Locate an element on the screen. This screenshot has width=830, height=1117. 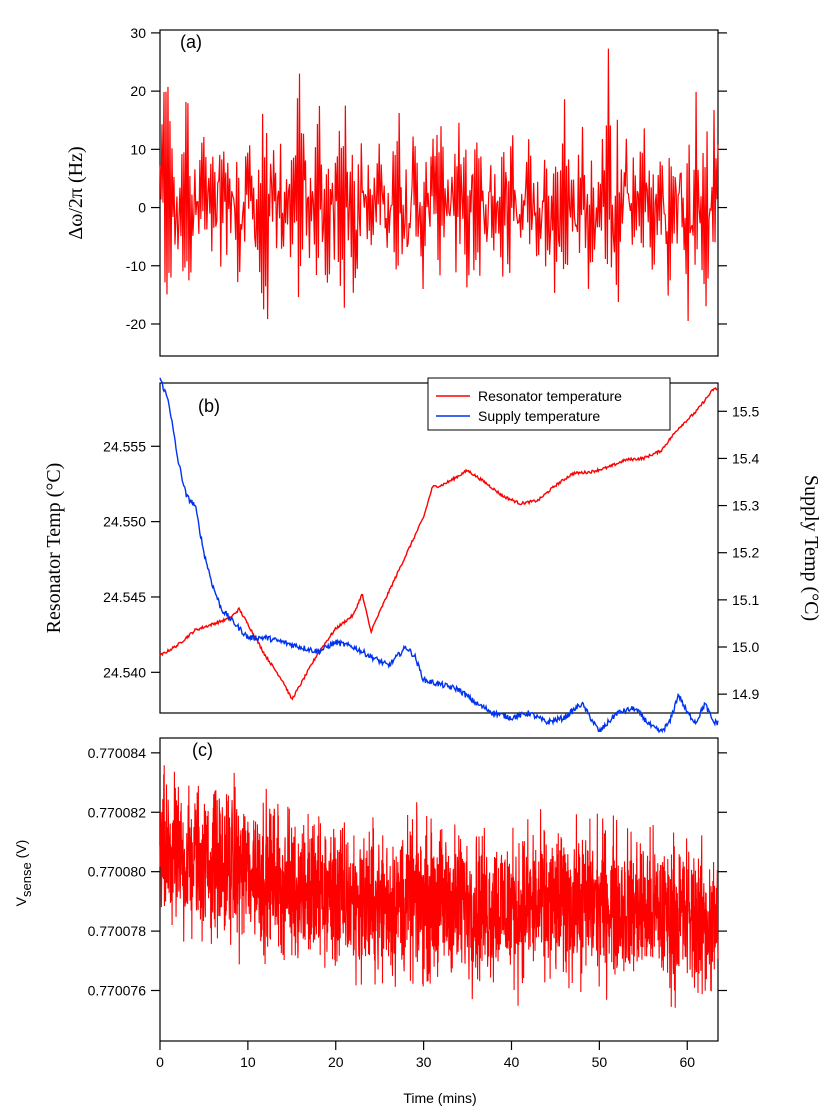
panel-a-ylabel: Δω/2π (Hz) is located at coordinates (76, 192).